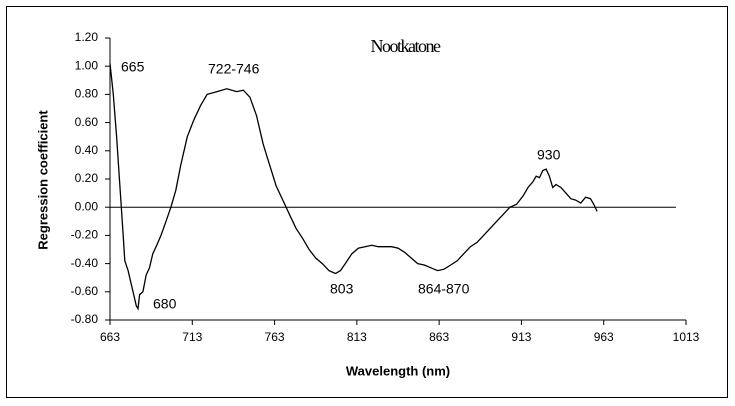  I want to click on y-tick-label: 1.00, so click(87, 65).